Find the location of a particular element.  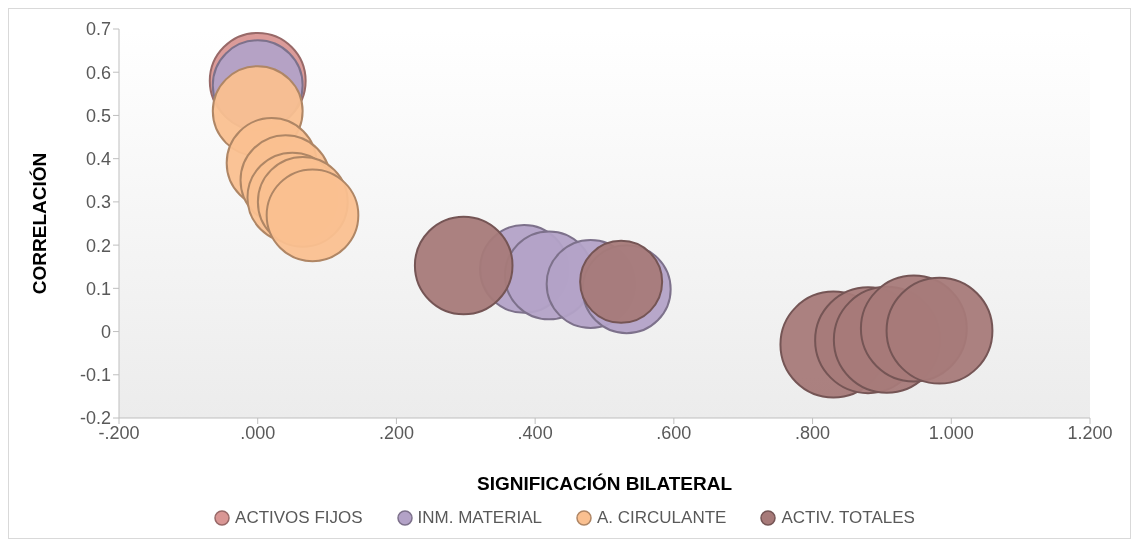

y-axis-title: CORRELACIÓN is located at coordinates (39, 223).